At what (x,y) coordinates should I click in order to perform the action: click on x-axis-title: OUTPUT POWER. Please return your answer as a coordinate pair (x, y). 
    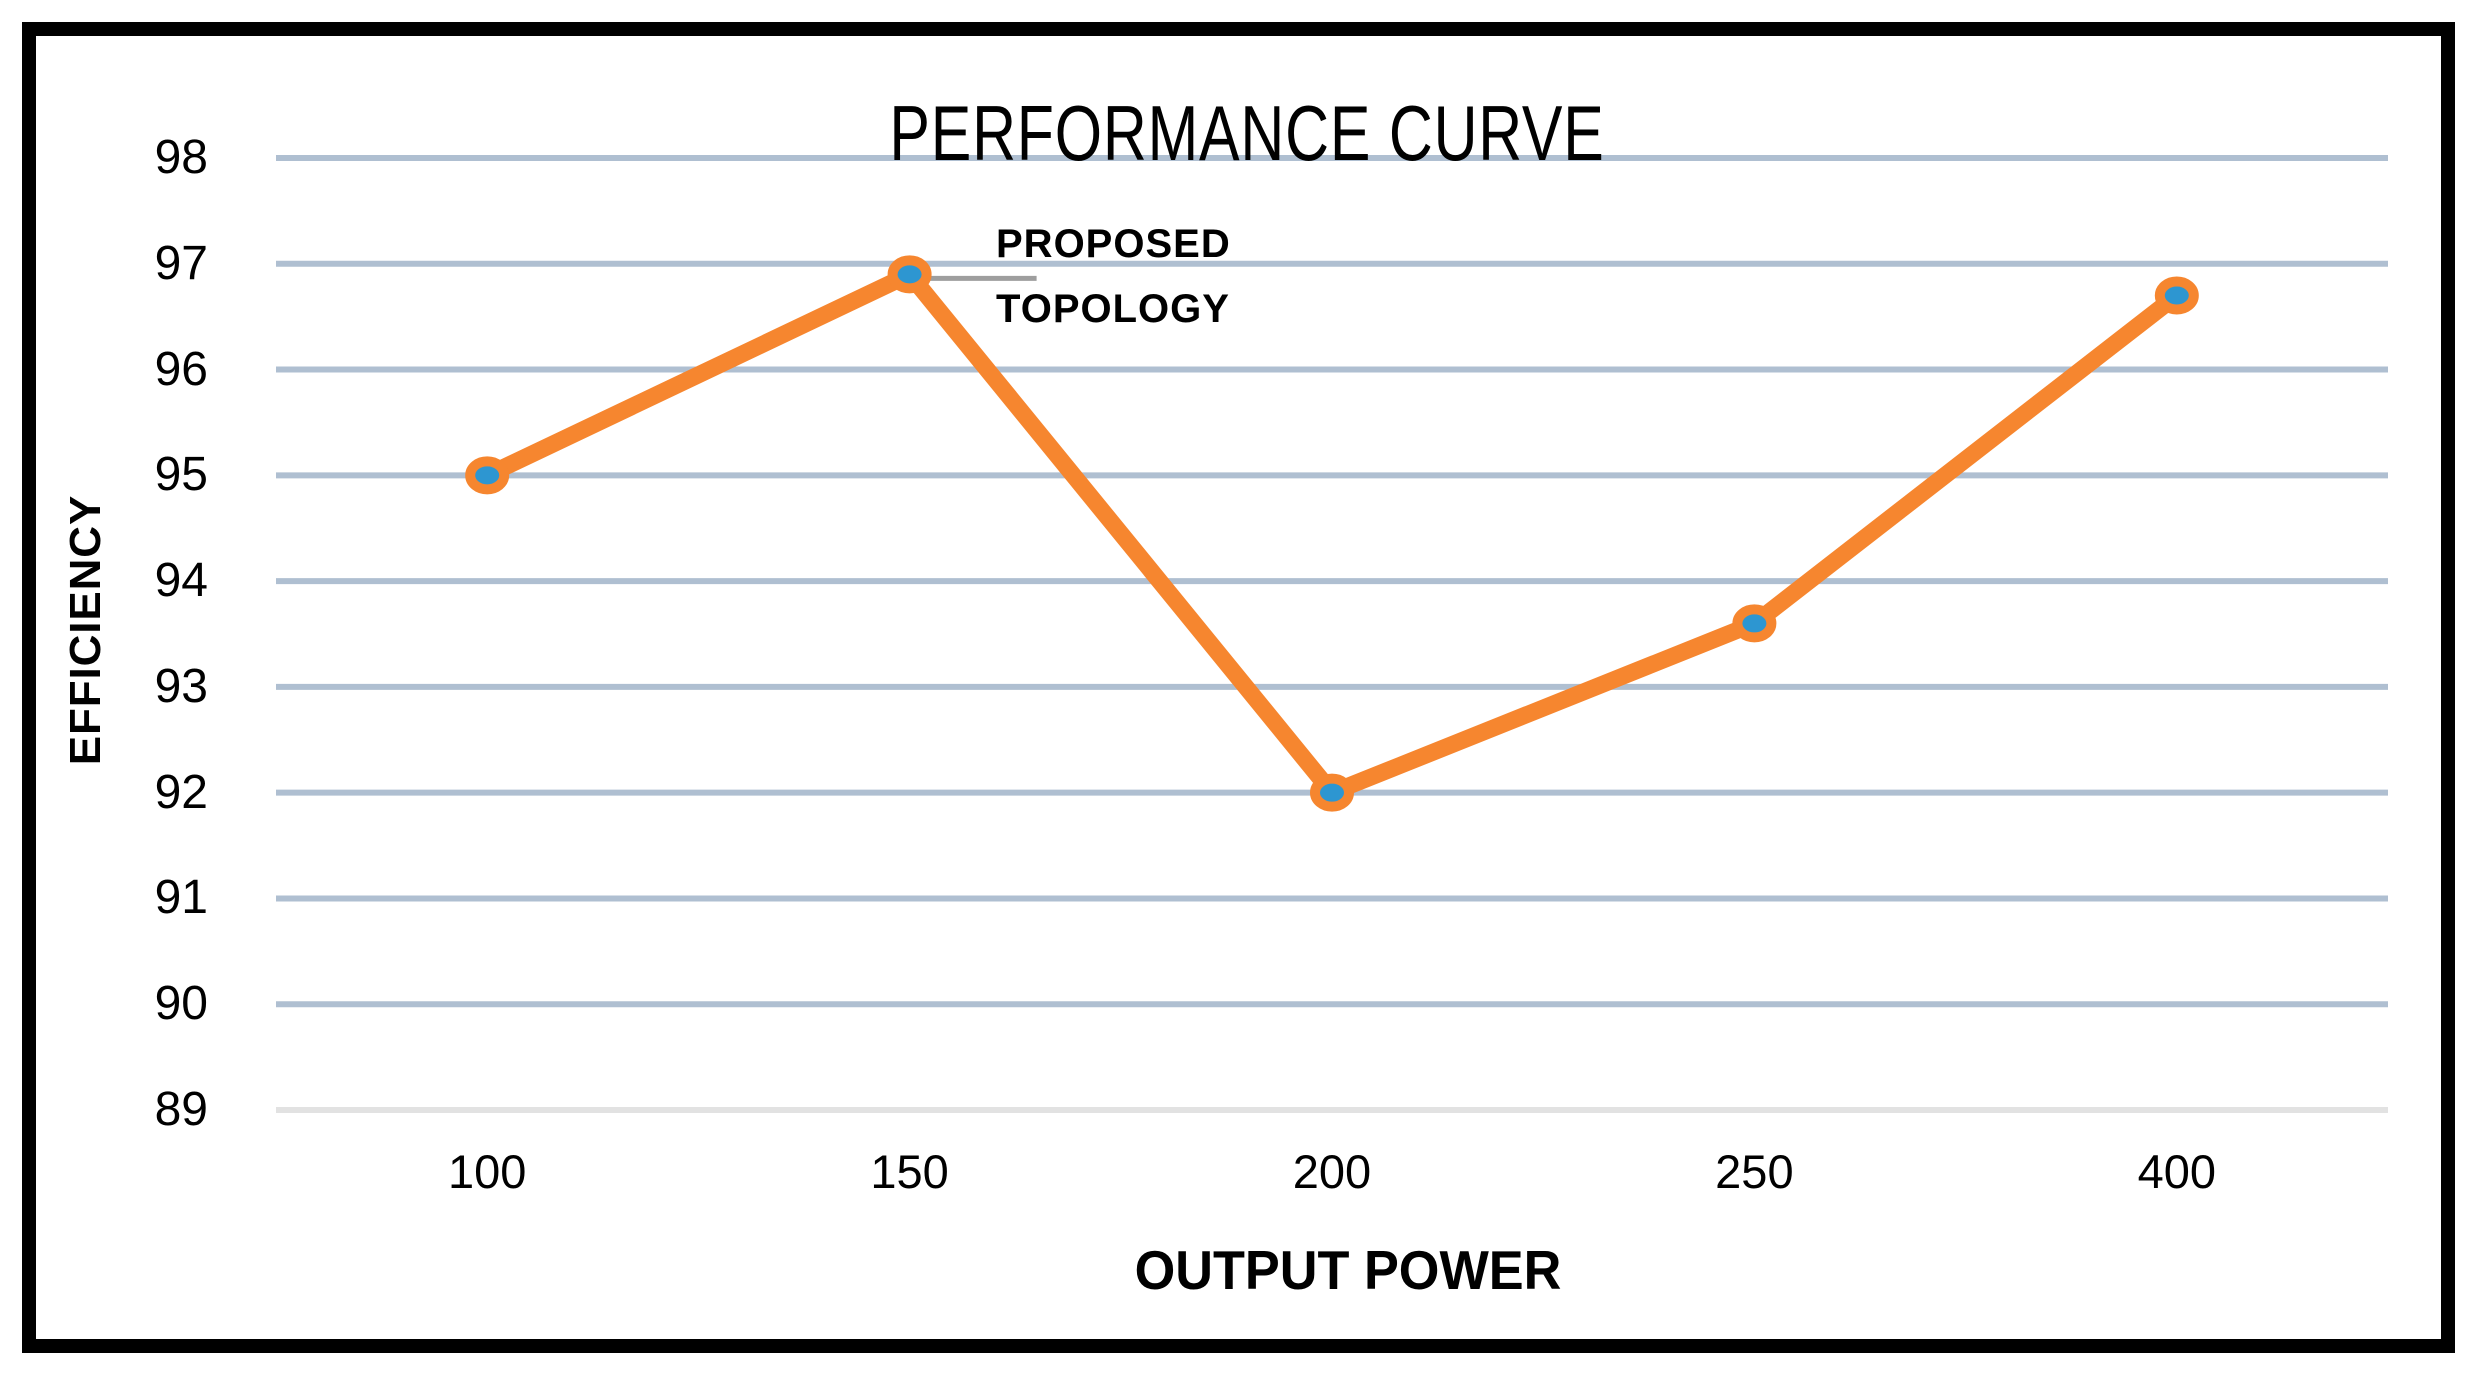
    Looking at the image, I should click on (1348, 1270).